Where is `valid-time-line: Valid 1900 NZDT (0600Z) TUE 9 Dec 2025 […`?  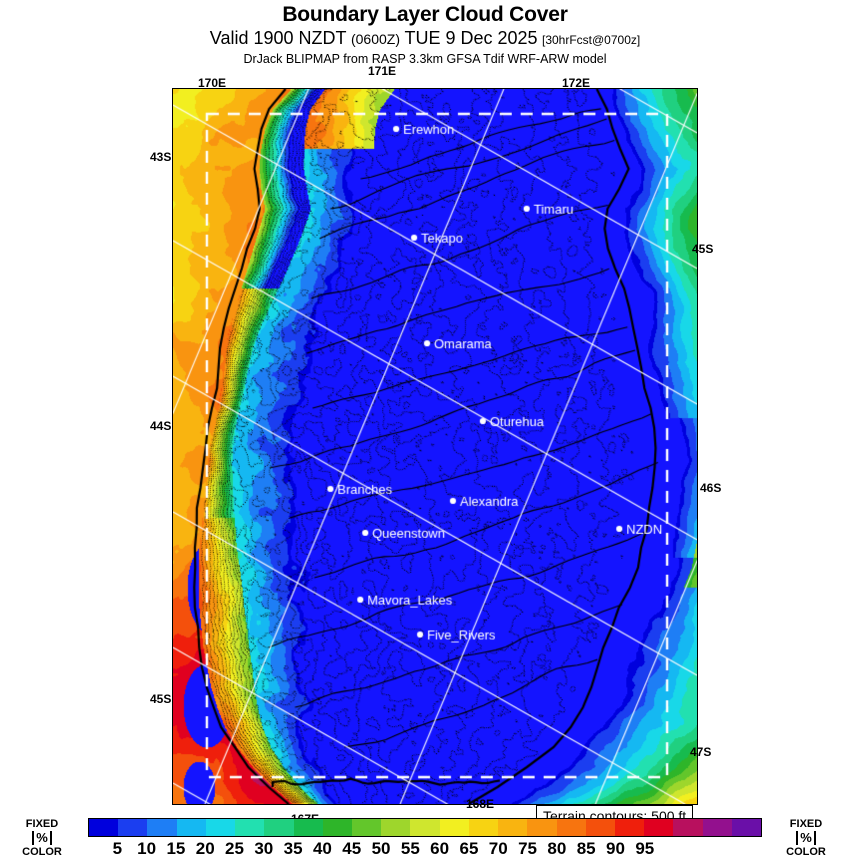 valid-time-line: Valid 1900 NZDT (0600Z) TUE 9 Dec 2025 [… is located at coordinates (425, 39).